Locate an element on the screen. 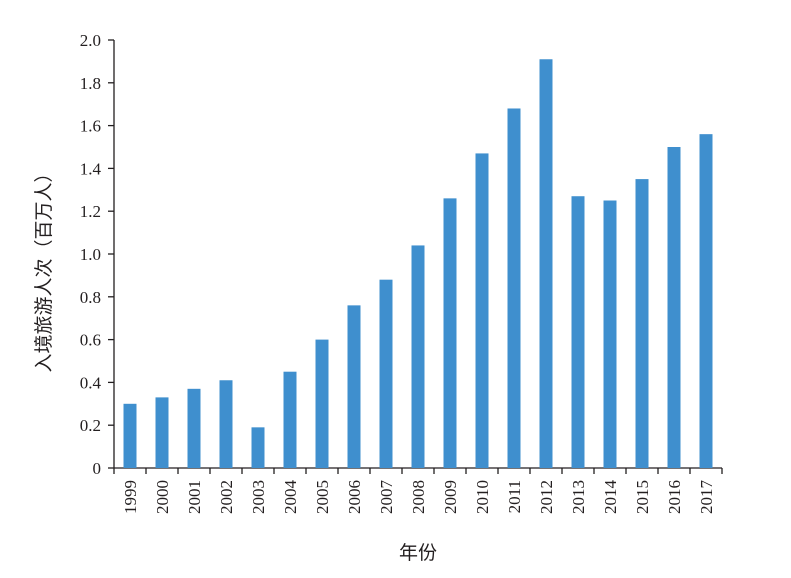 Image resolution: width=791 pixels, height=578 pixels. x-tick-label: 2014 is located at coordinates (610, 497).